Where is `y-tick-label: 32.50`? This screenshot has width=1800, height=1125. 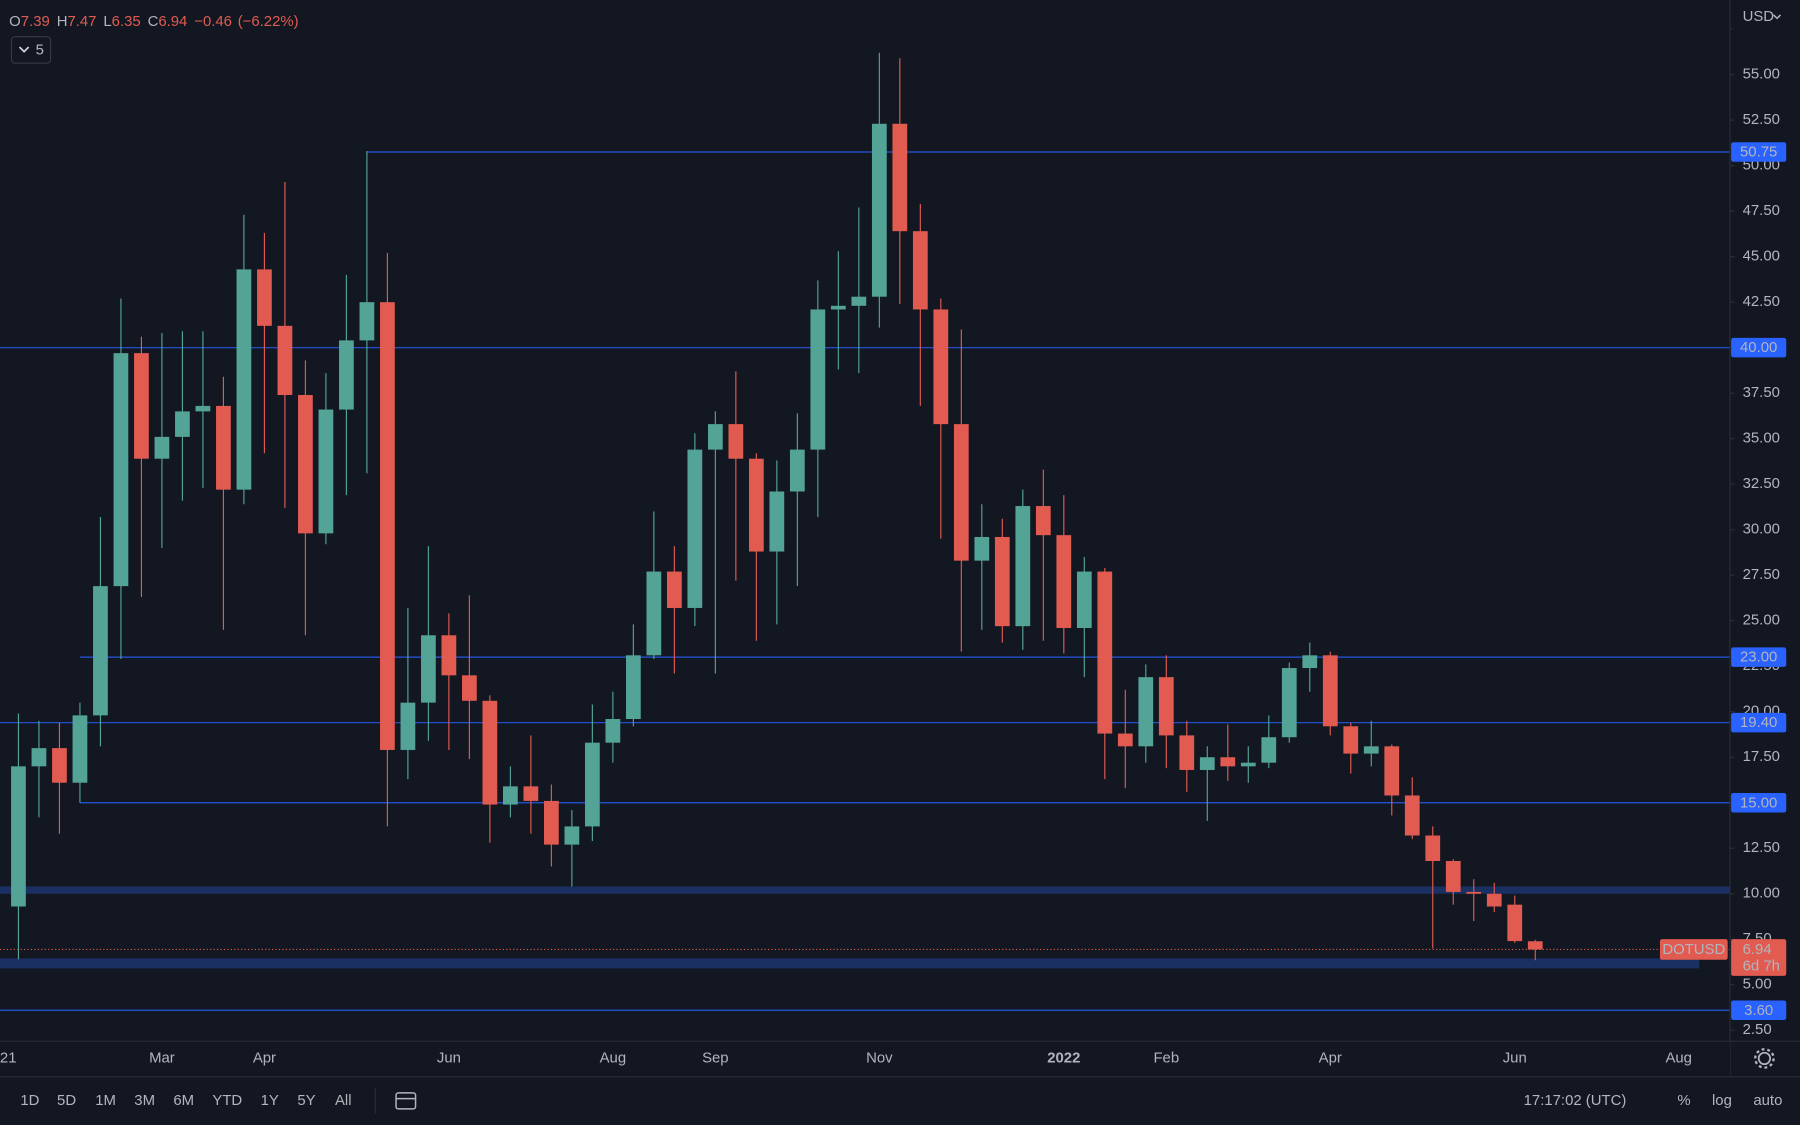 y-tick-label: 32.50 is located at coordinates (1761, 483).